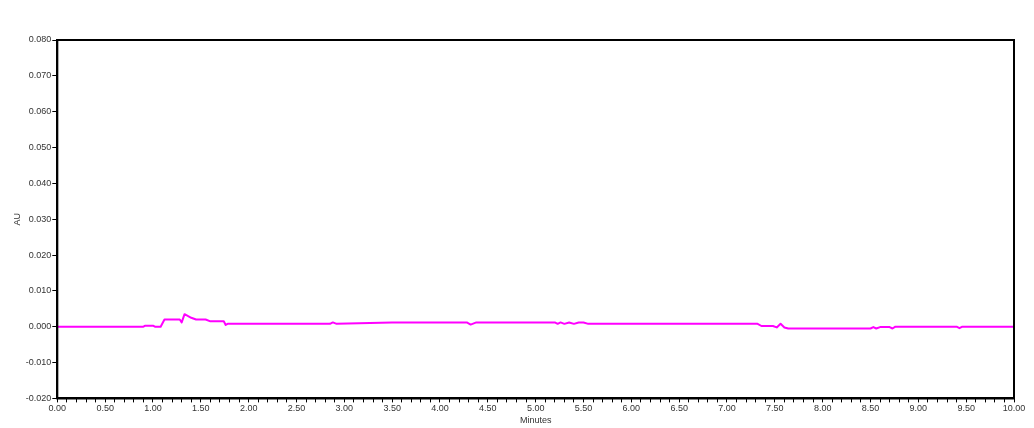 The image size is (1034, 428). I want to click on x-tick-label: 3.50, so click(392, 408).